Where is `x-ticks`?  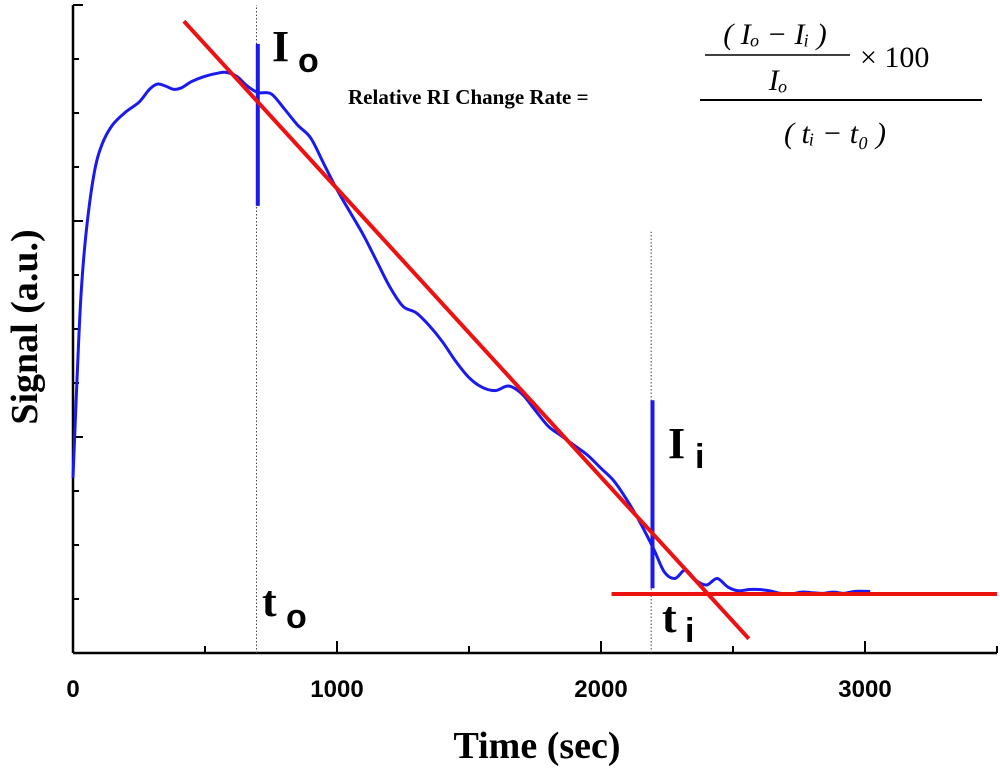
x-ticks is located at coordinates (535, 647).